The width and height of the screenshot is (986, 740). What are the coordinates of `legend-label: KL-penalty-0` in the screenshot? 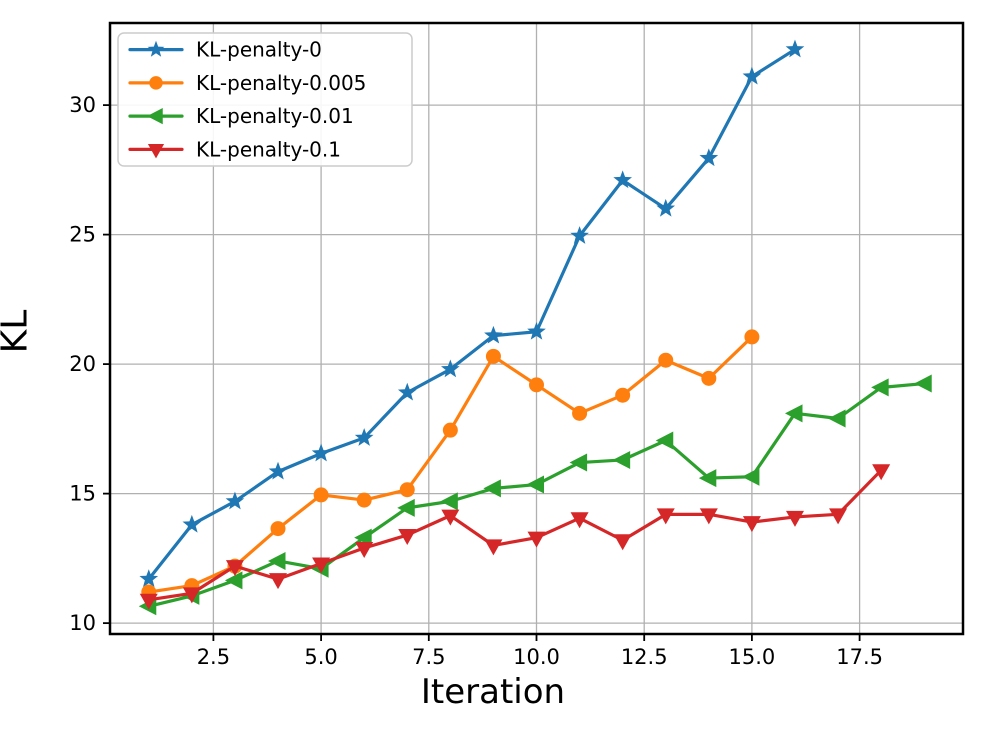 It's located at (259, 50).